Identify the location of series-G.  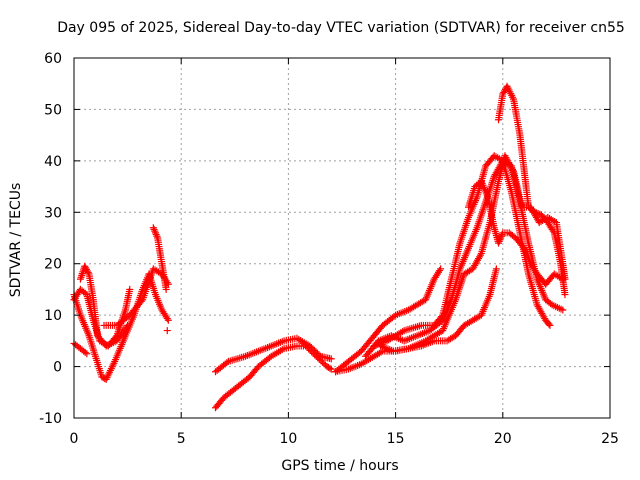
(159, 258).